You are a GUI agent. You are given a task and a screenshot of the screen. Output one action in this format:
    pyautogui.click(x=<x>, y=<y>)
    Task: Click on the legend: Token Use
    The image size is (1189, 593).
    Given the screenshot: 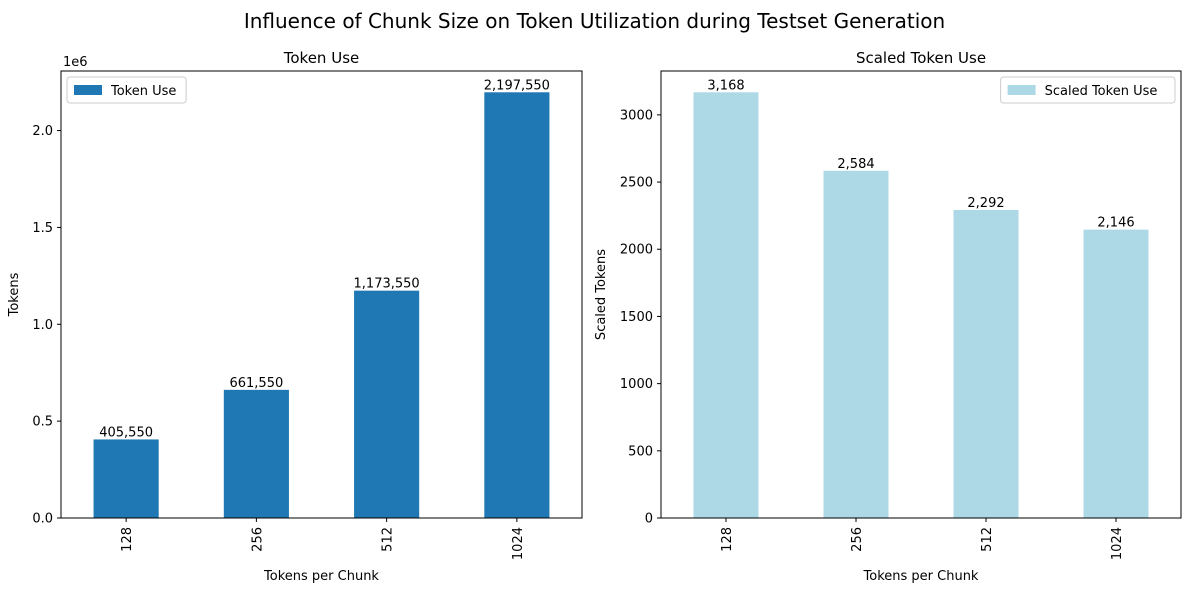 What is the action you would take?
    pyautogui.click(x=126, y=90)
    